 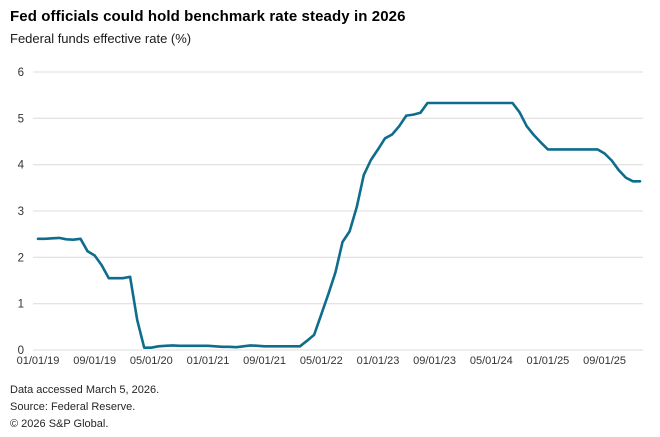 I want to click on y-tick-label-1: 1, so click(x=21, y=305).